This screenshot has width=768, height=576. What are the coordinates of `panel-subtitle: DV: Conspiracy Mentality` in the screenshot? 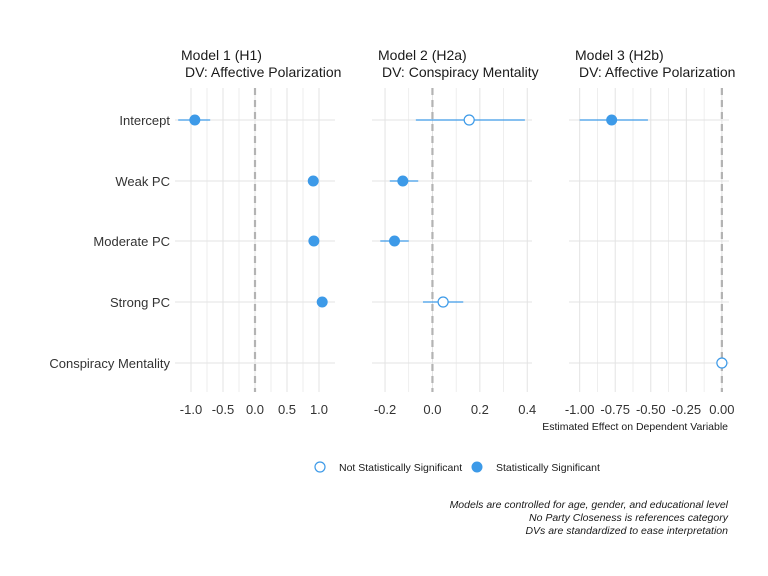 It's located at (460, 72).